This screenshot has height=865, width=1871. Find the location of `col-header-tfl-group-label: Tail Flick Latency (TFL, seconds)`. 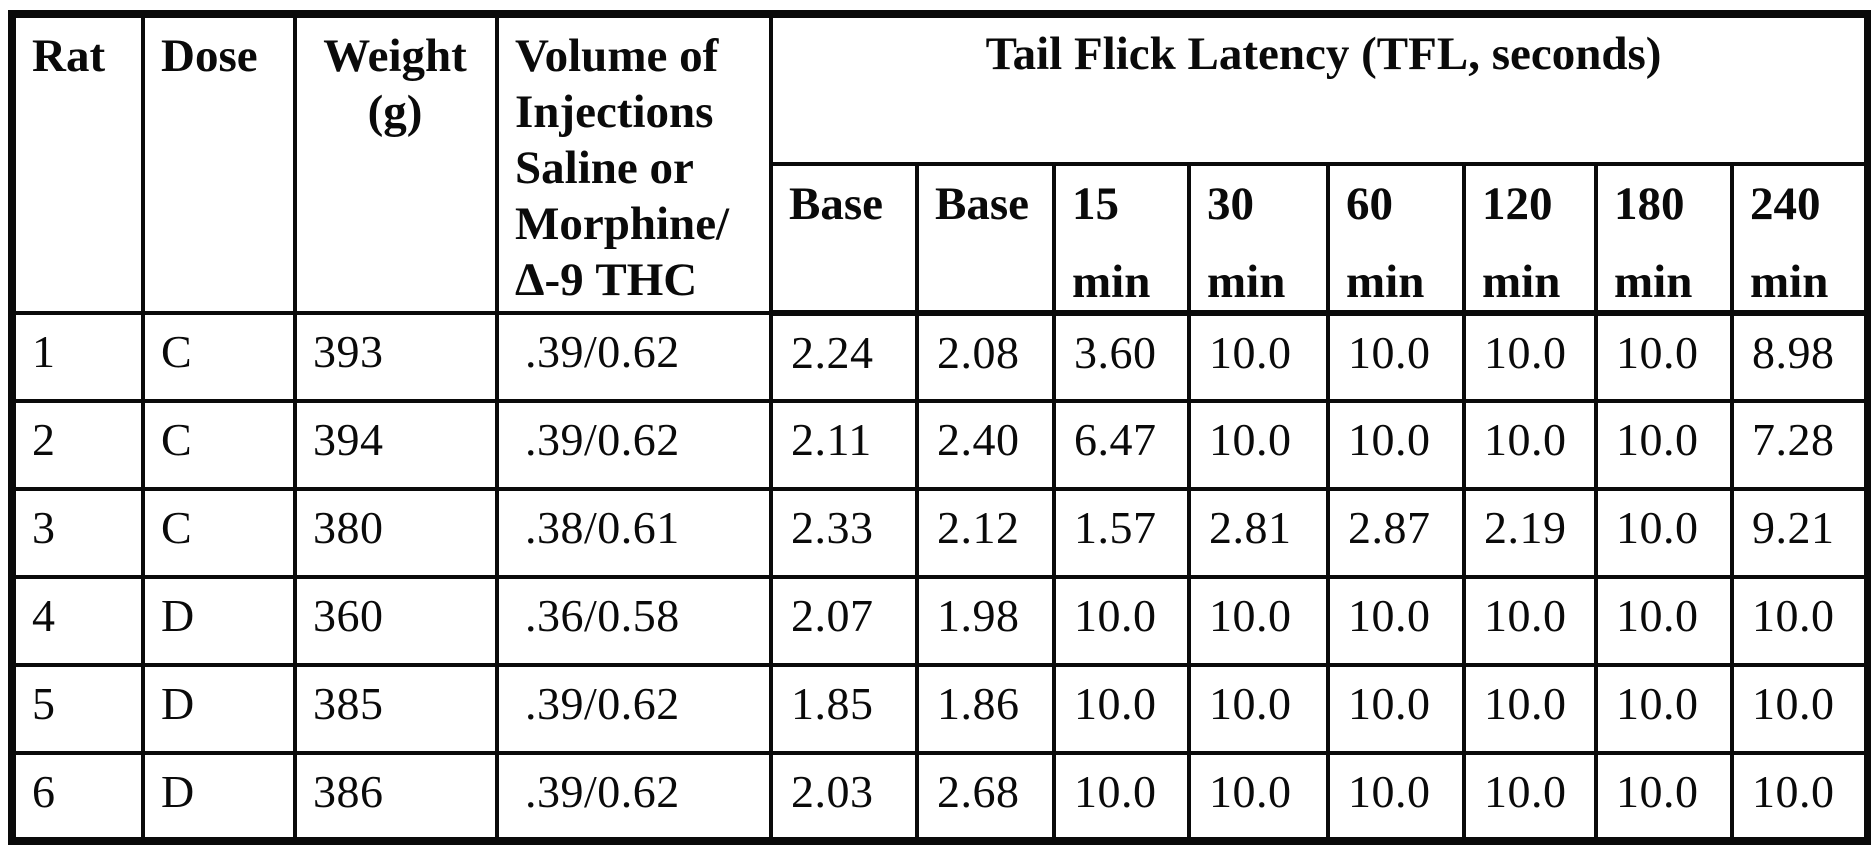

col-header-tfl-group-label: Tail Flick Latency (TFL, seconds) is located at coordinates (1323, 54).